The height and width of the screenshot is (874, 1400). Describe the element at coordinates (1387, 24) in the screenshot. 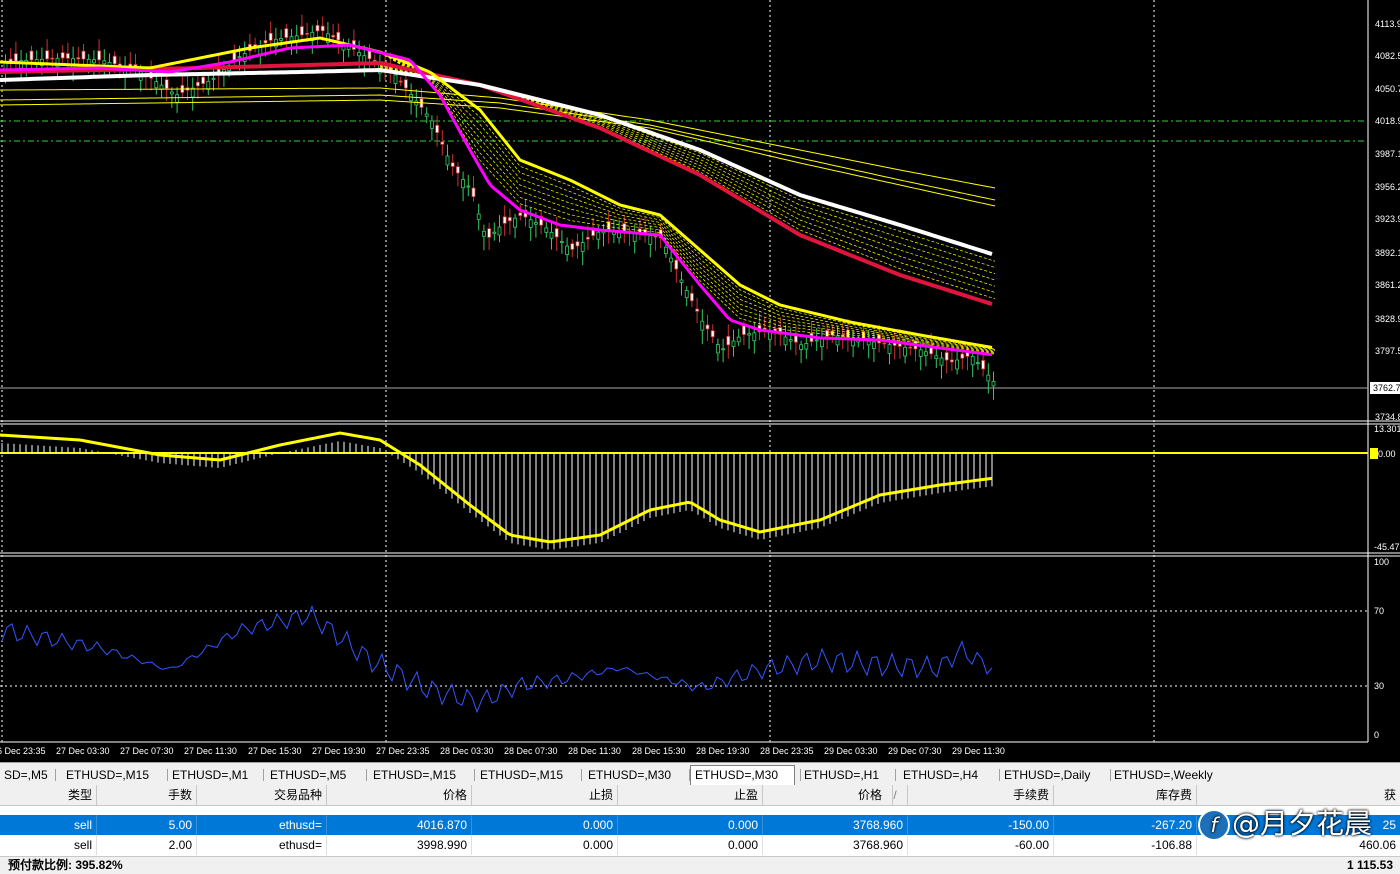

I see `price-tick-label: 4113.9` at that location.